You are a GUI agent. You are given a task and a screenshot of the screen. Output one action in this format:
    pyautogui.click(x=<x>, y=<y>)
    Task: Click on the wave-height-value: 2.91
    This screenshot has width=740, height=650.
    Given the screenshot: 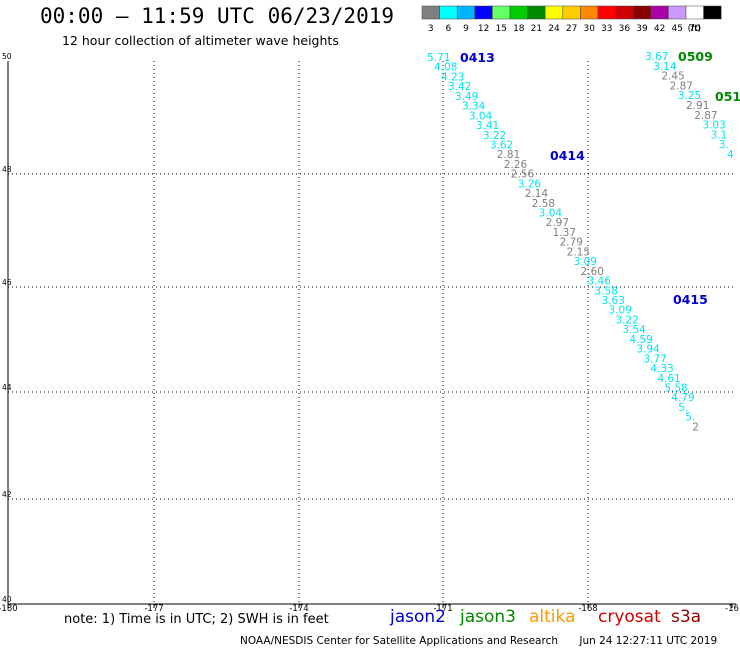 What is the action you would take?
    pyautogui.click(x=697, y=106)
    